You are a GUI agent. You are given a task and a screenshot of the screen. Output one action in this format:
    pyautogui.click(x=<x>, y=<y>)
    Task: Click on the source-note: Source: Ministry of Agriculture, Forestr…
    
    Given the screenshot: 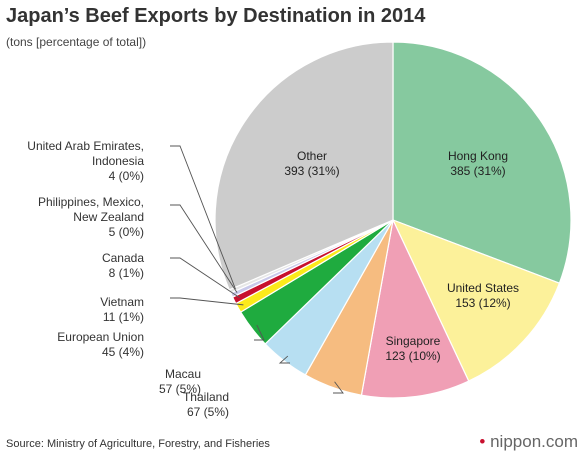 What is the action you would take?
    pyautogui.click(x=138, y=444)
    